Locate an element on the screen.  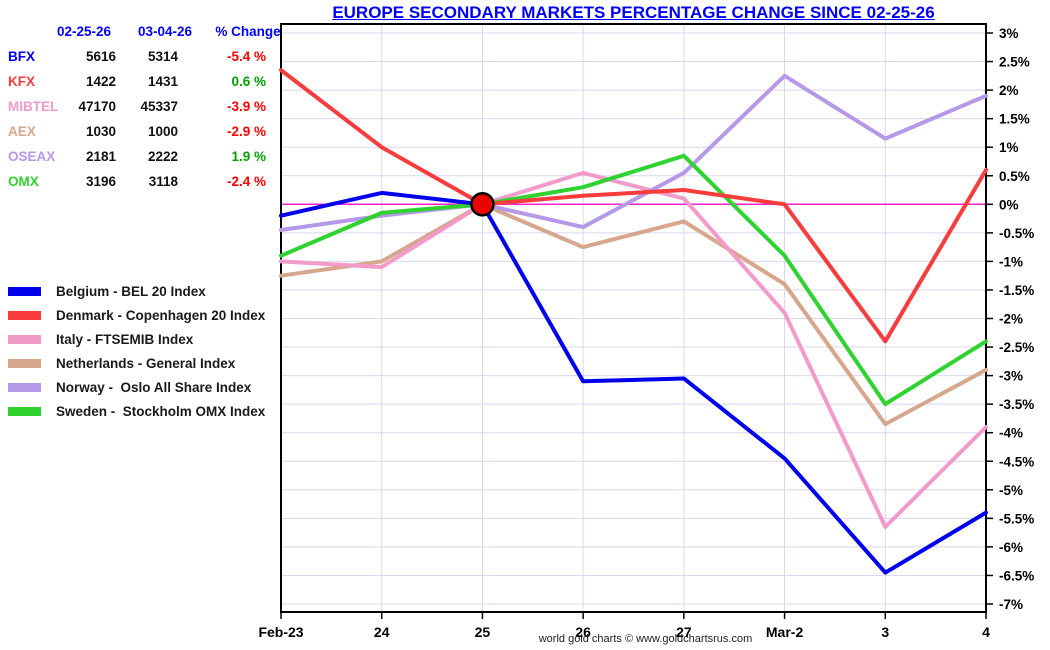
legend-swatch-belgium is located at coordinates (24, 291).